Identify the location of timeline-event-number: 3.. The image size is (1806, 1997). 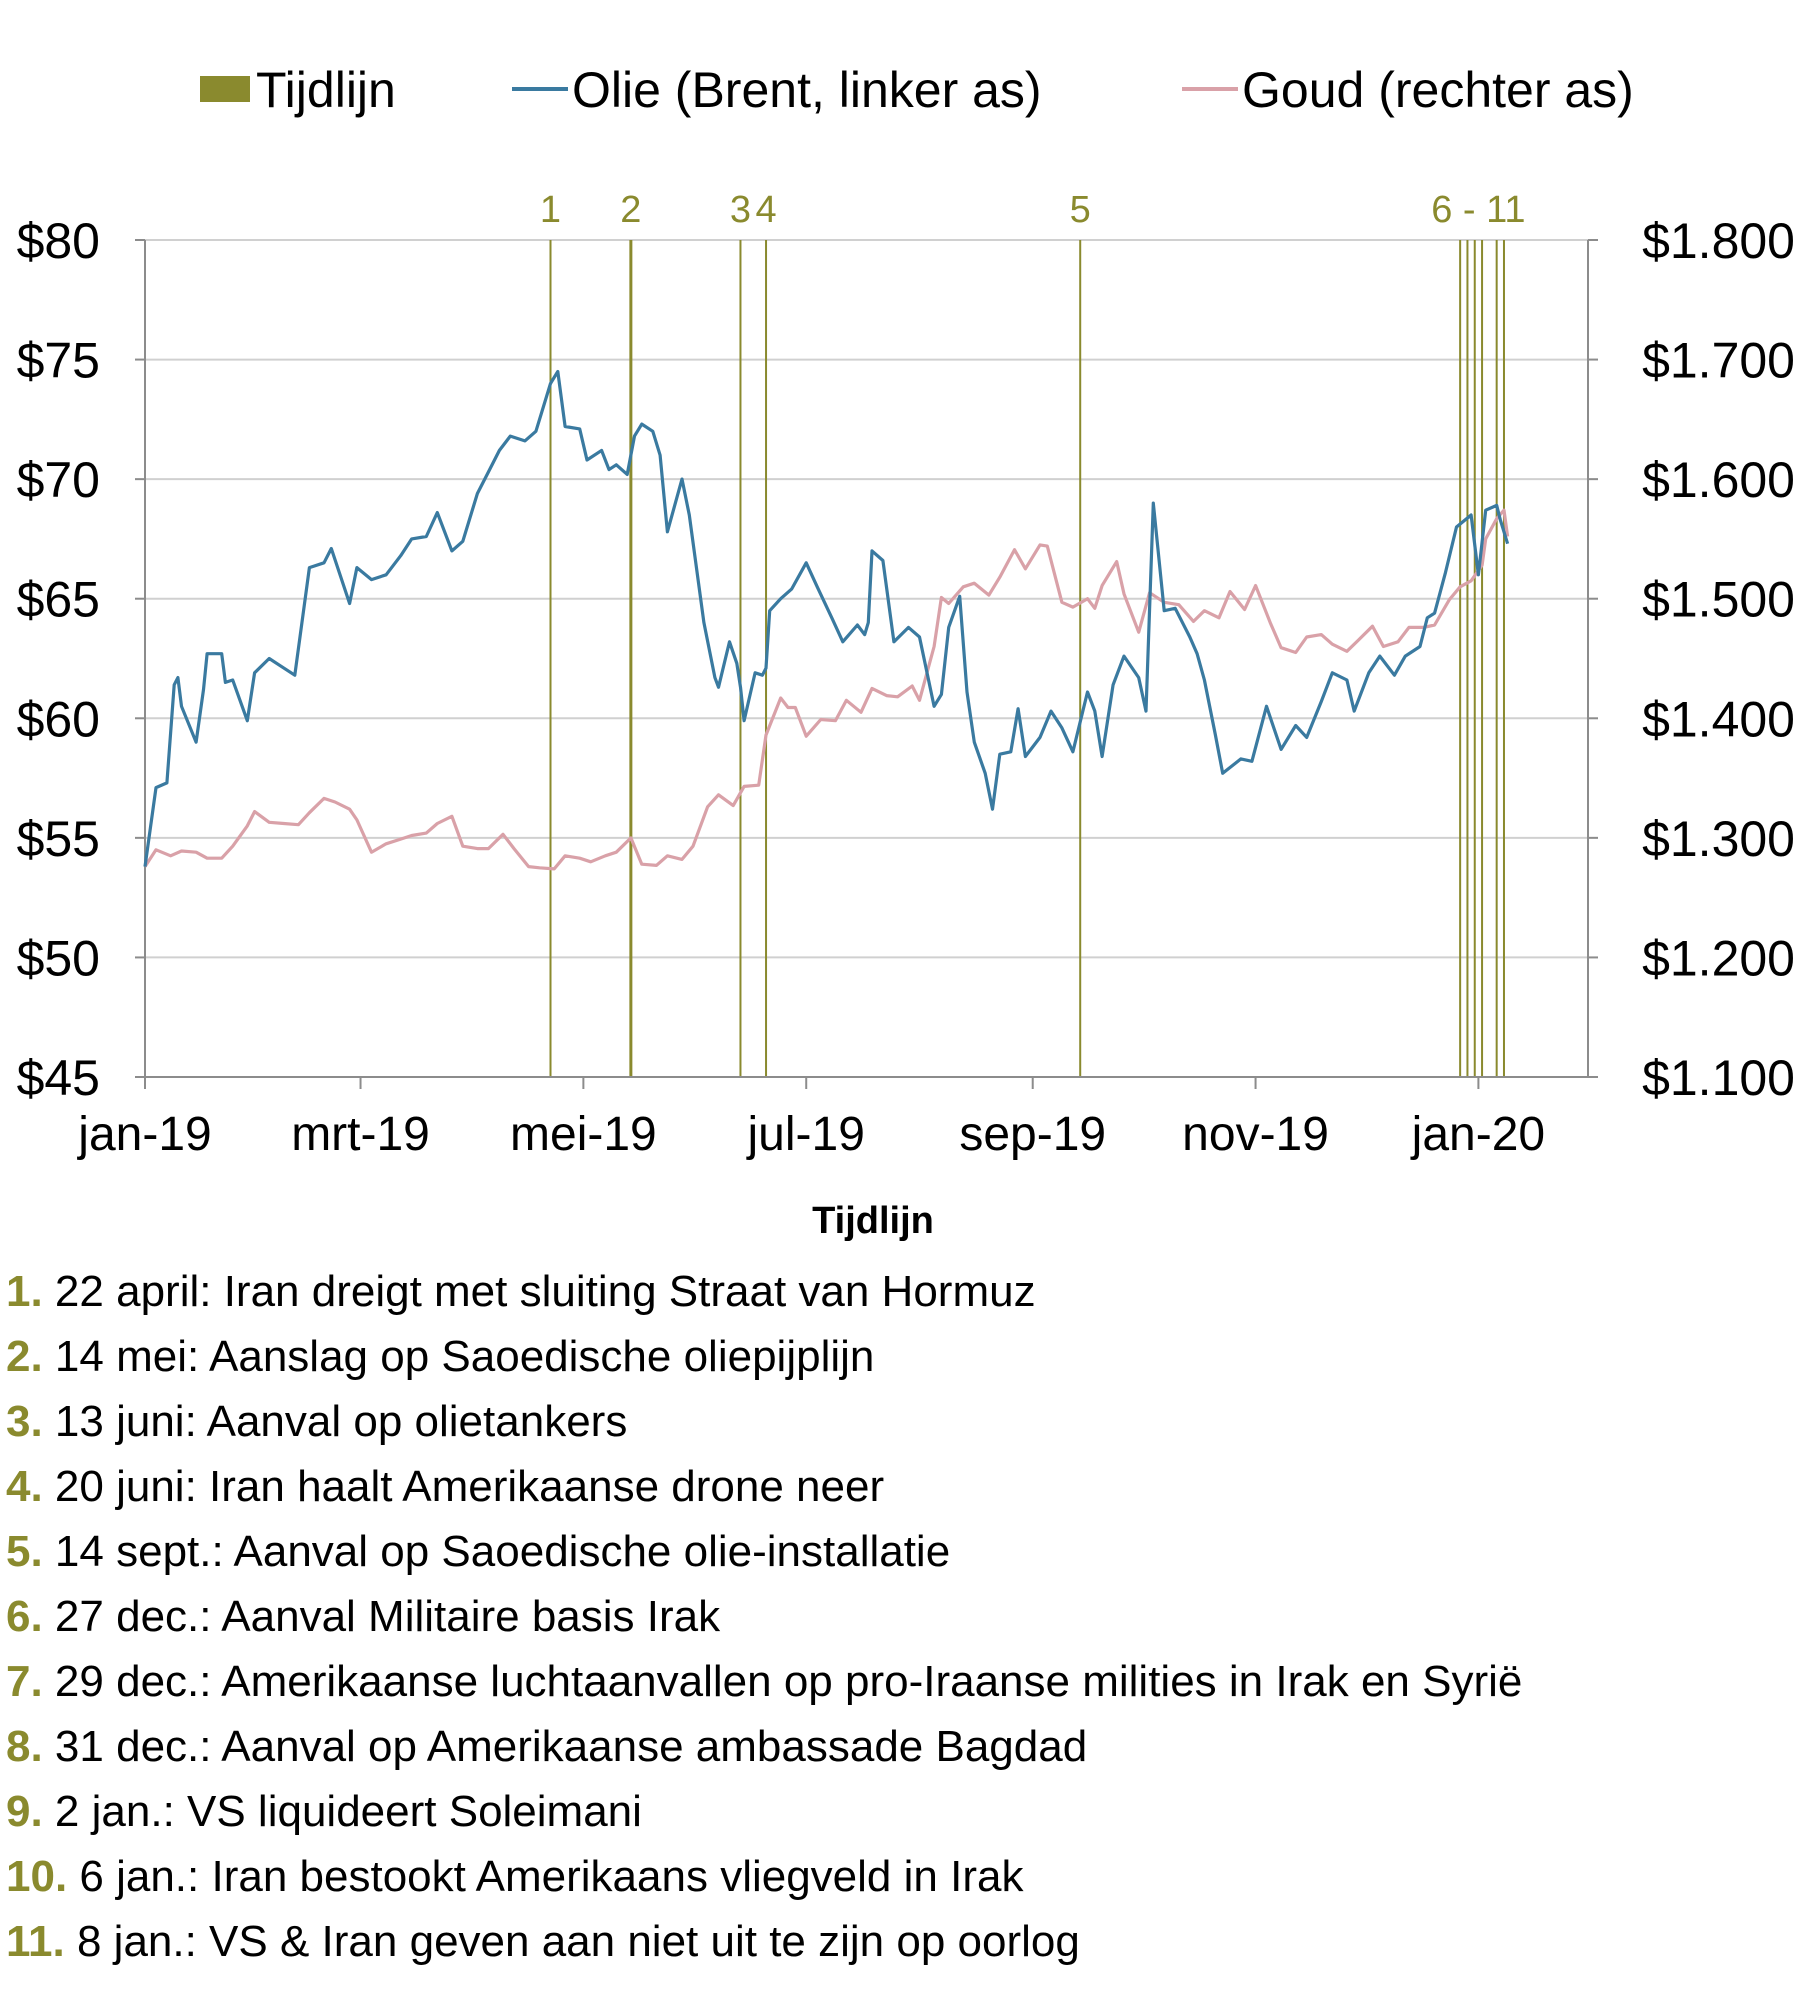
(24, 1421).